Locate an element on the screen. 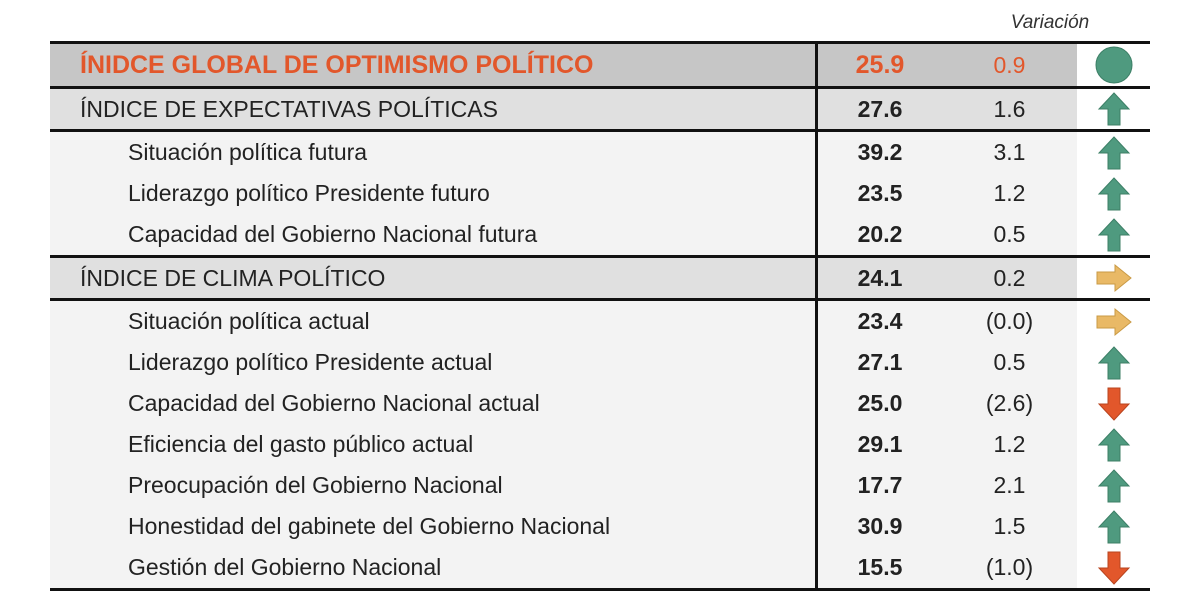 The image size is (1200, 615). row-value: 29.1 is located at coordinates (880, 444).